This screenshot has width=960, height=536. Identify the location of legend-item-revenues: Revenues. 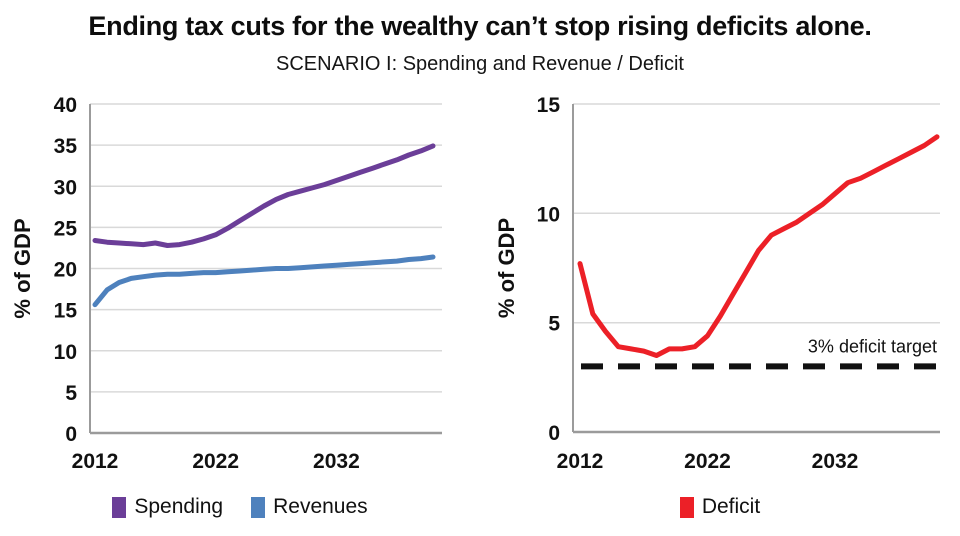
(309, 507).